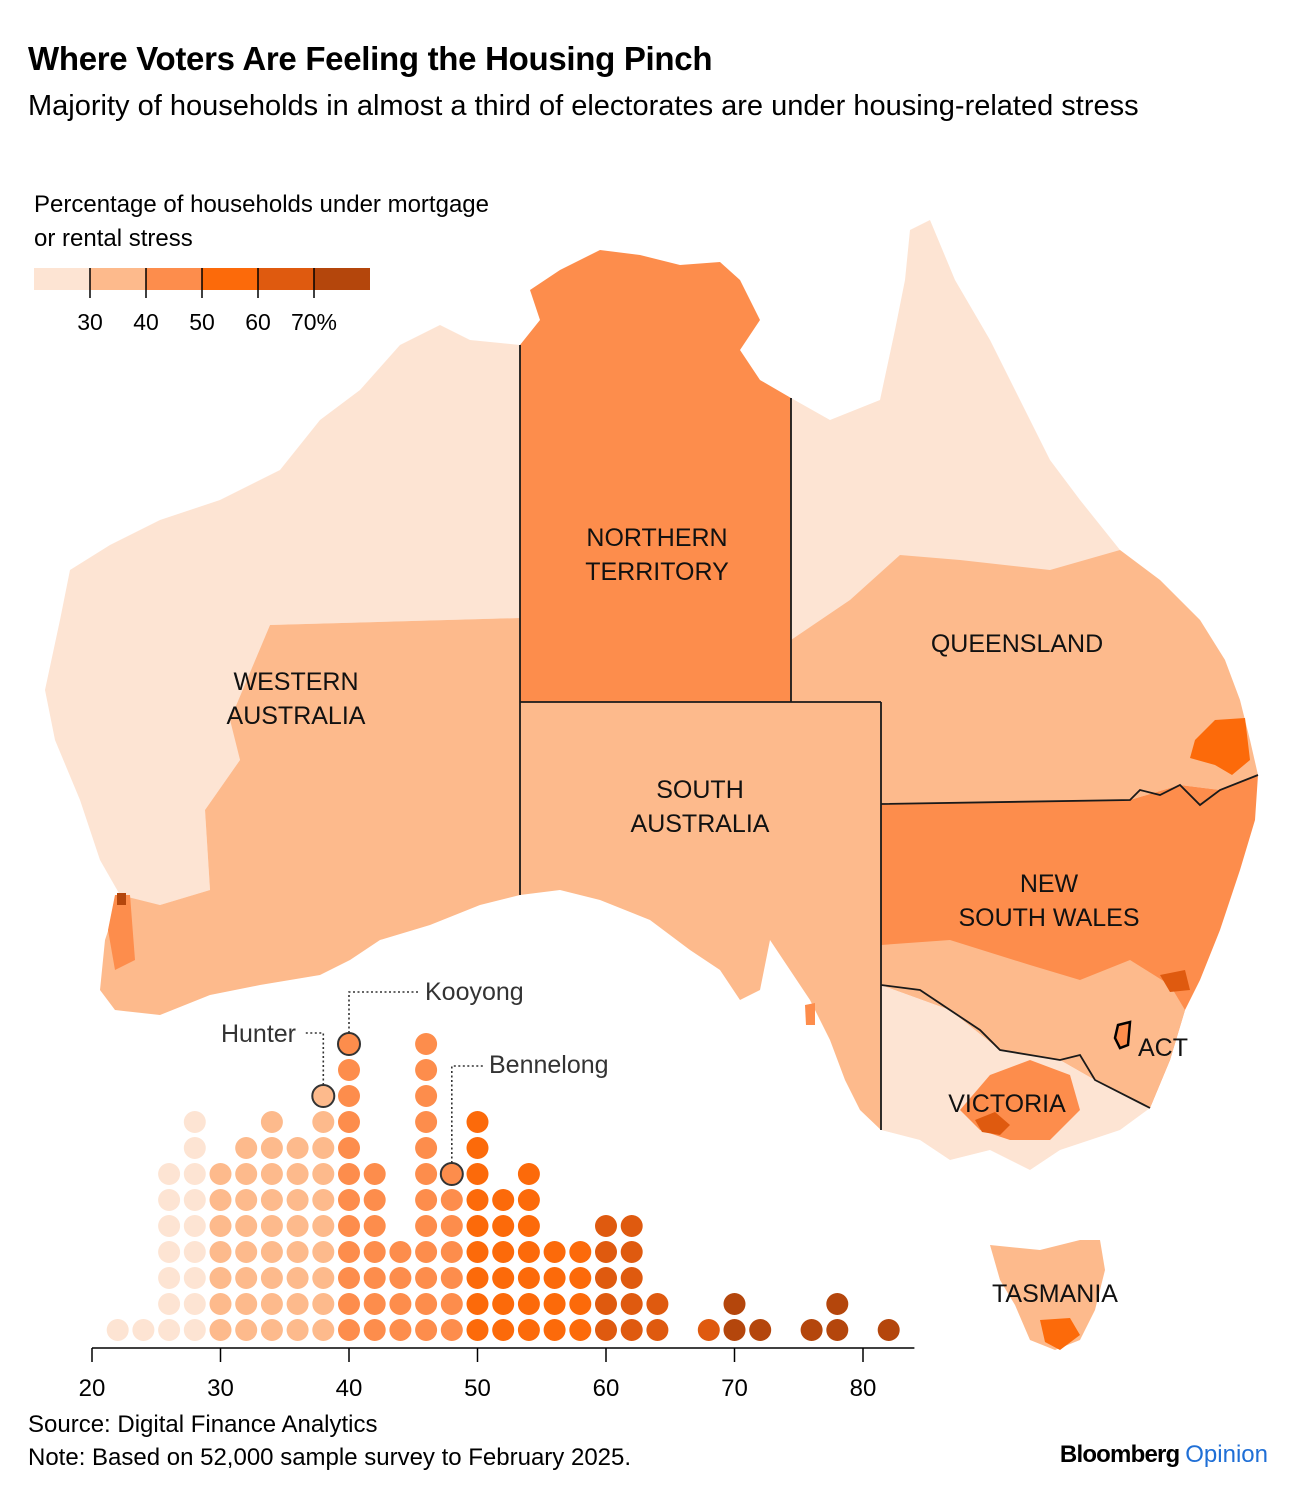 The image size is (1296, 1502). Describe the element at coordinates (655, 476) in the screenshot. I see `nt-region` at that location.